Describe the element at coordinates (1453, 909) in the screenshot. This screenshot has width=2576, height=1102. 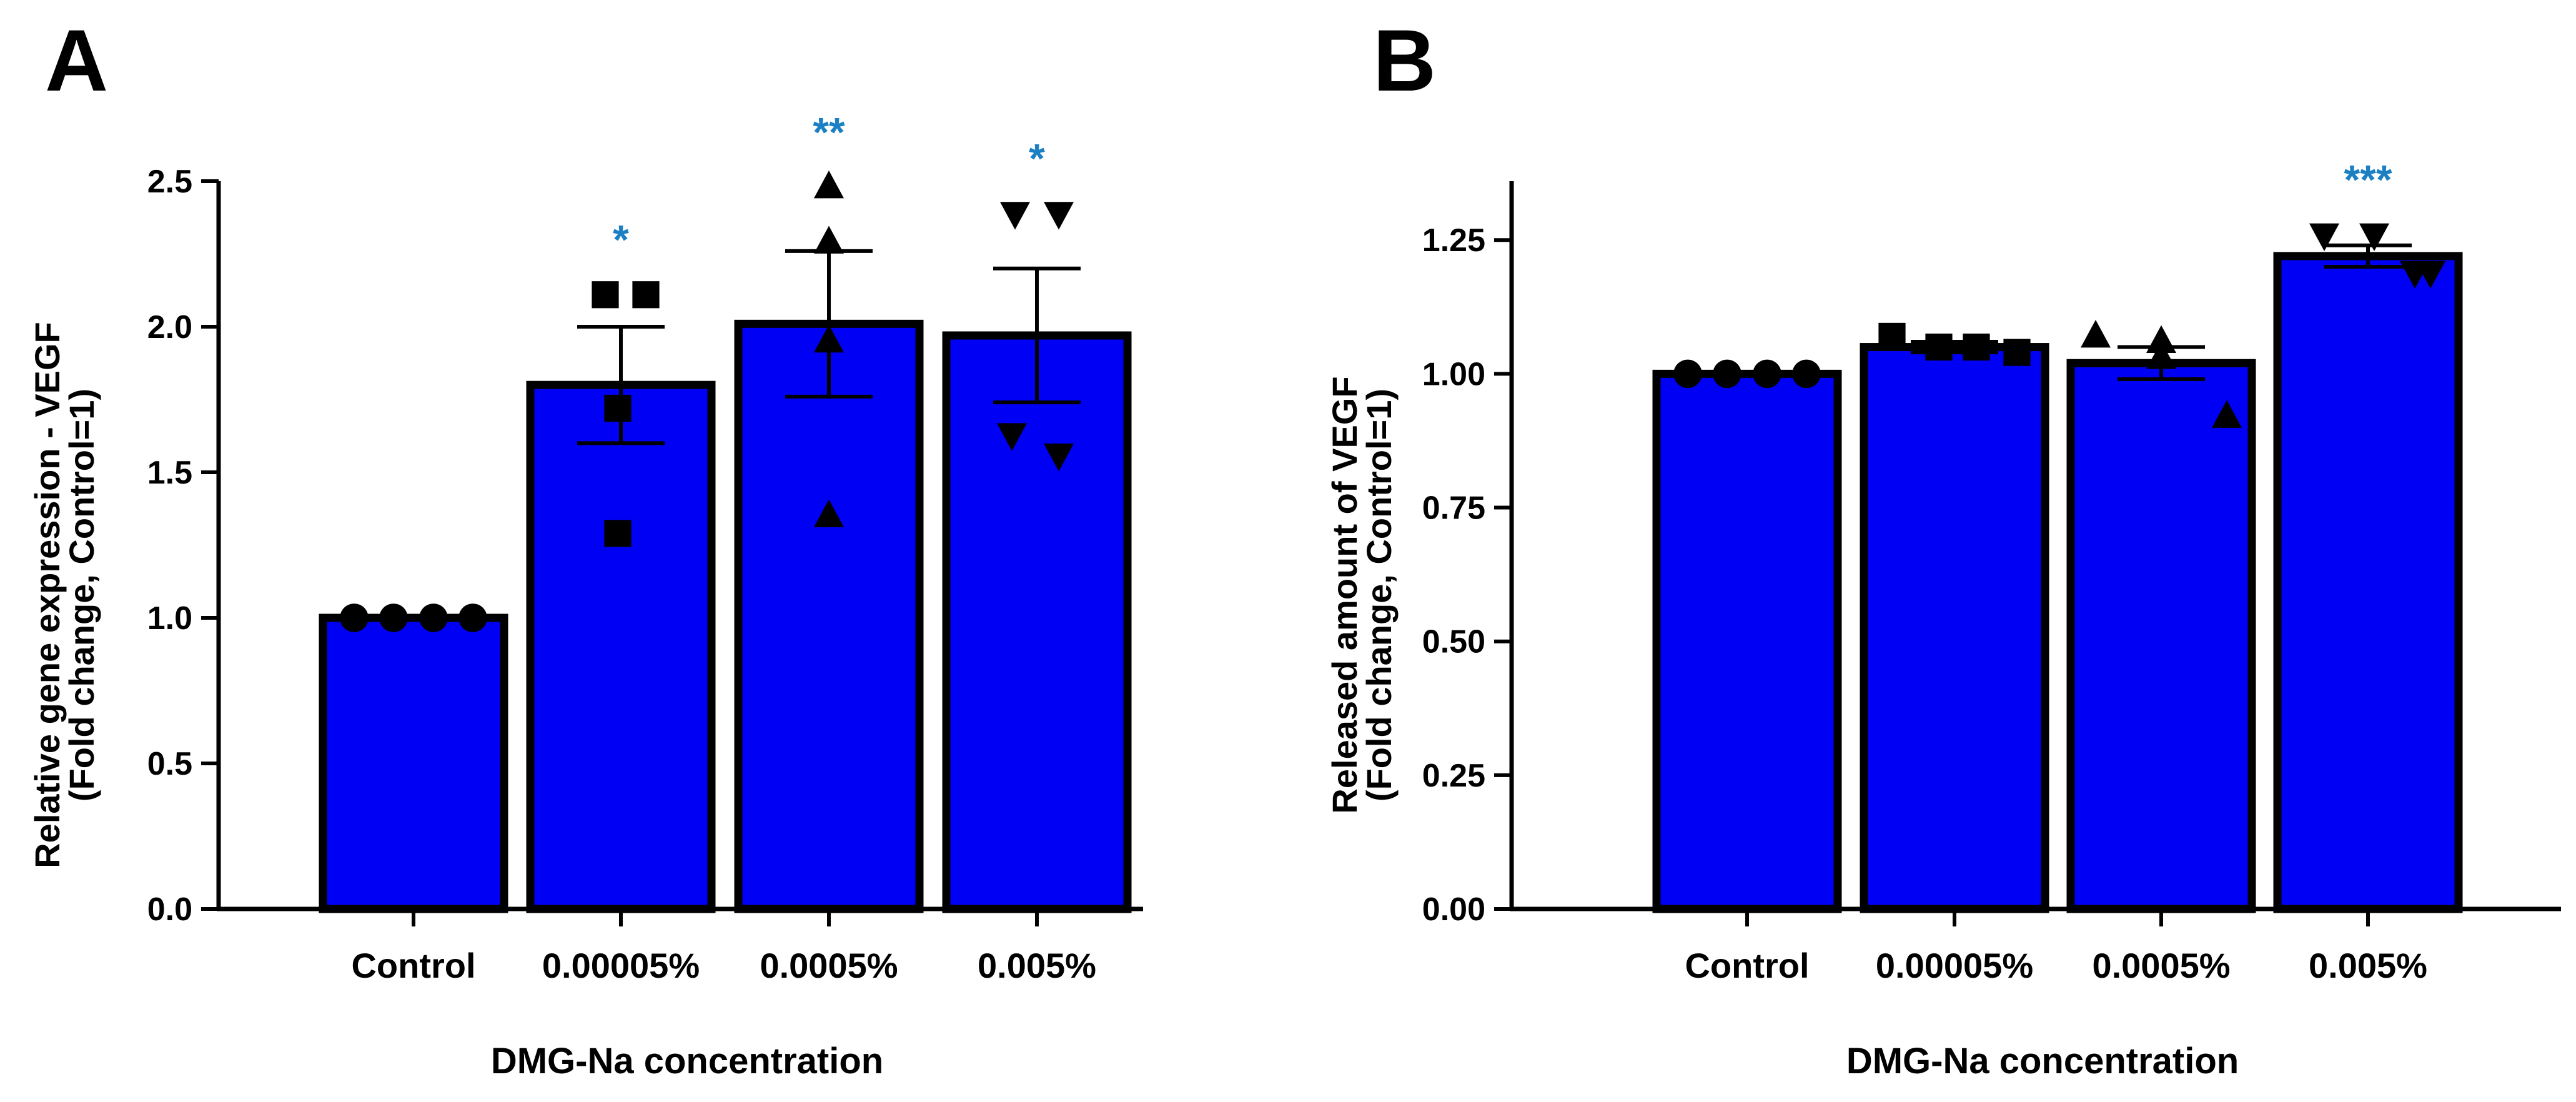
I see `y-tick-label: 0.00` at that location.